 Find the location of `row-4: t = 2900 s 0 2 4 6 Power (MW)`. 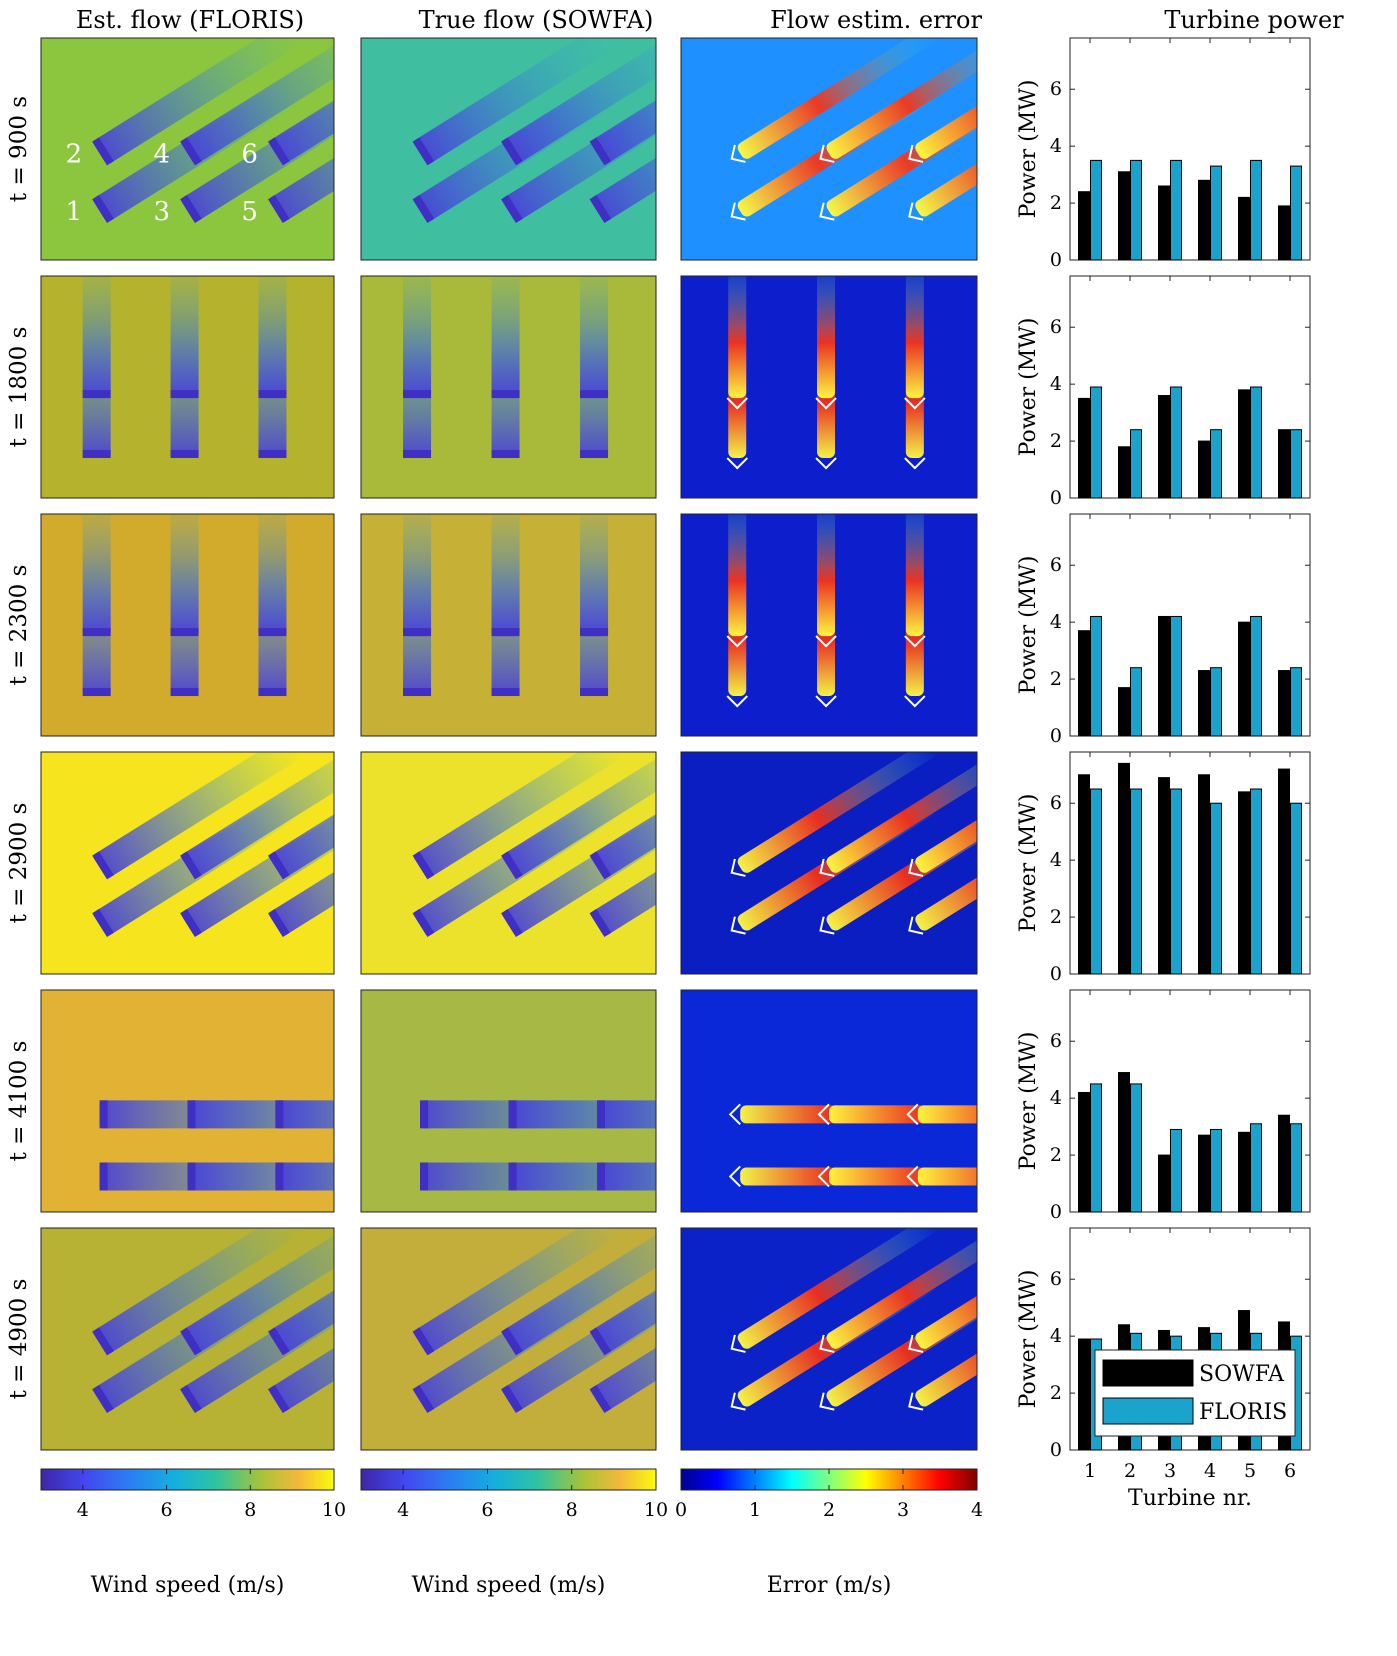

row-4: t = 2900 s 0 2 4 6 Power (MW) is located at coordinates (658, 868).